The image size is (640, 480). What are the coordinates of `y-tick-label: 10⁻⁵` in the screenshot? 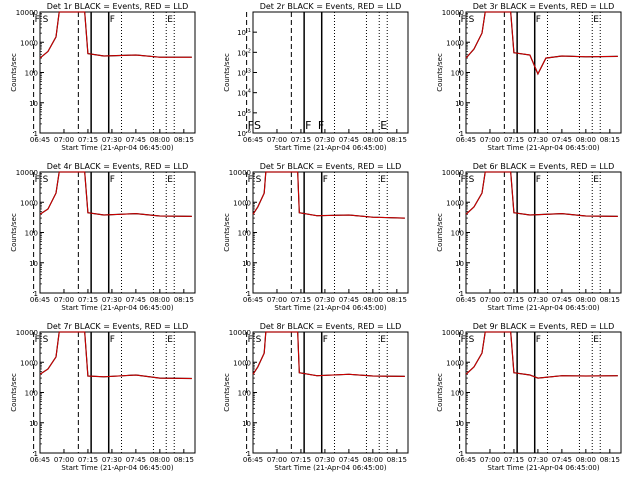 It's located at (244, 113).